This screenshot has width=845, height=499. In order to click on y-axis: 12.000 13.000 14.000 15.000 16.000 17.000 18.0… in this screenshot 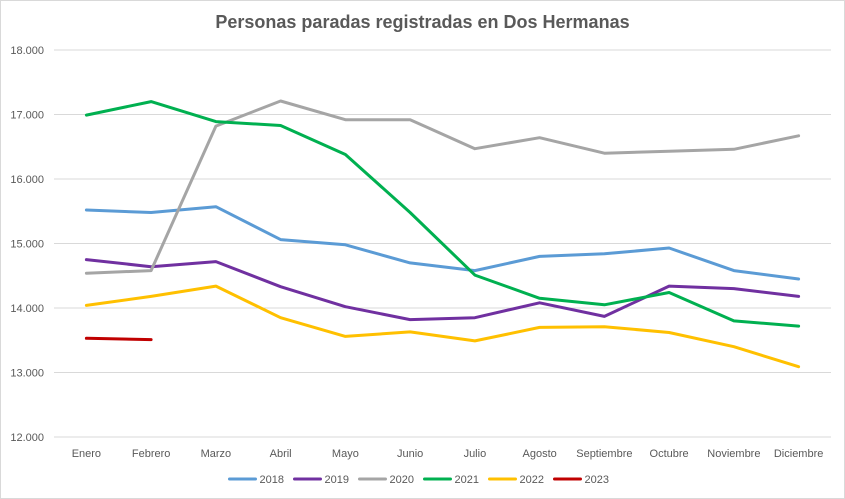, I will do `click(27, 244)`.